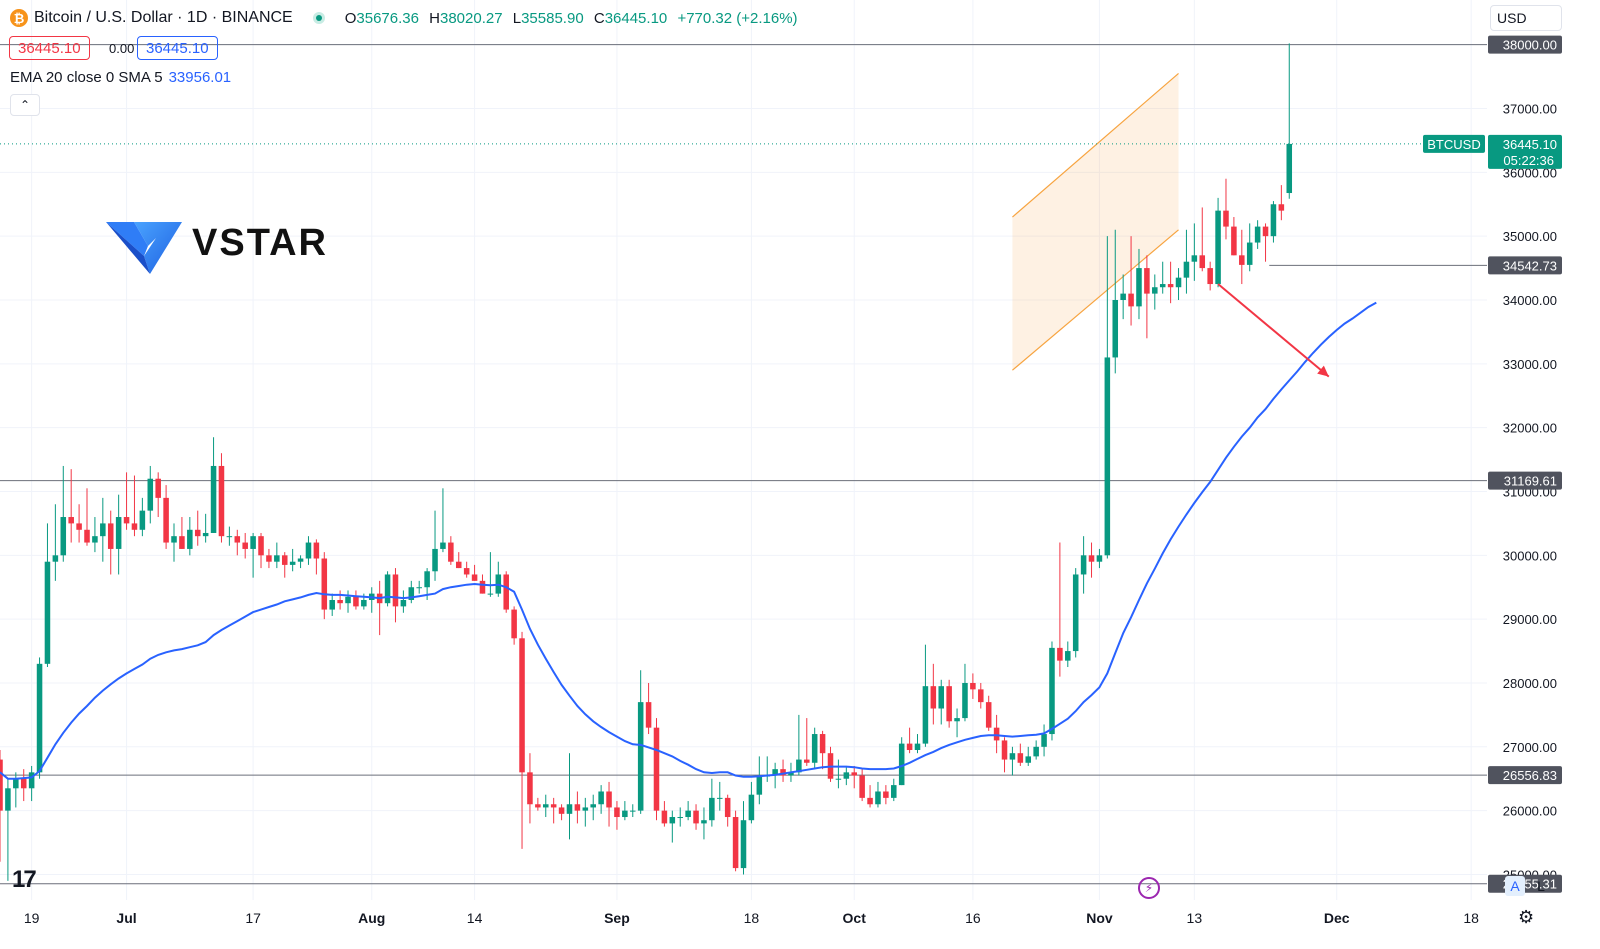 Image resolution: width=1600 pixels, height=949 pixels. Describe the element at coordinates (1273, 330) in the screenshot. I see `forecast-arrow-shaft` at that location.